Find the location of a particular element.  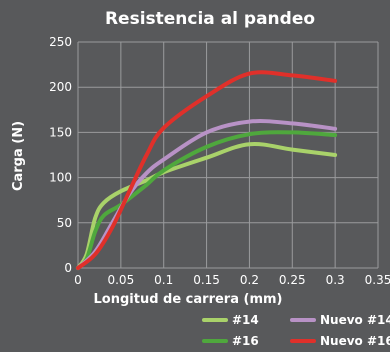

legend-label: Nuevo #14 is located at coordinates (355, 320).